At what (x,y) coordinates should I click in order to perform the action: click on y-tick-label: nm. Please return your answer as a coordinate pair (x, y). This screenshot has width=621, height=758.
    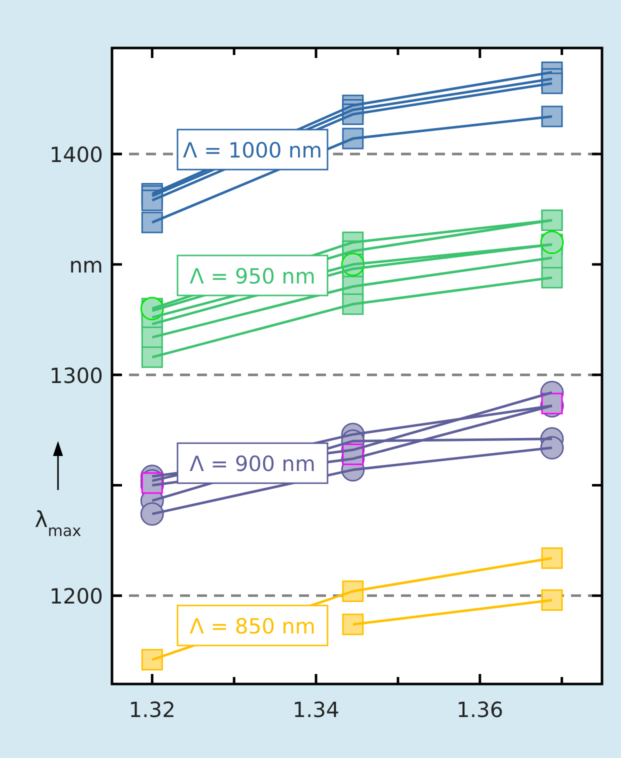
    Looking at the image, I should click on (86, 265).